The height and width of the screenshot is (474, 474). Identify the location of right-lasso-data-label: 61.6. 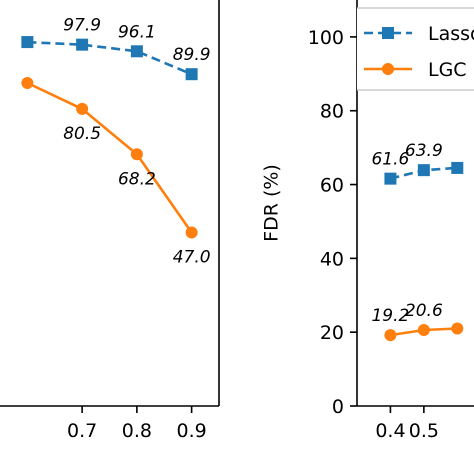
(390, 160).